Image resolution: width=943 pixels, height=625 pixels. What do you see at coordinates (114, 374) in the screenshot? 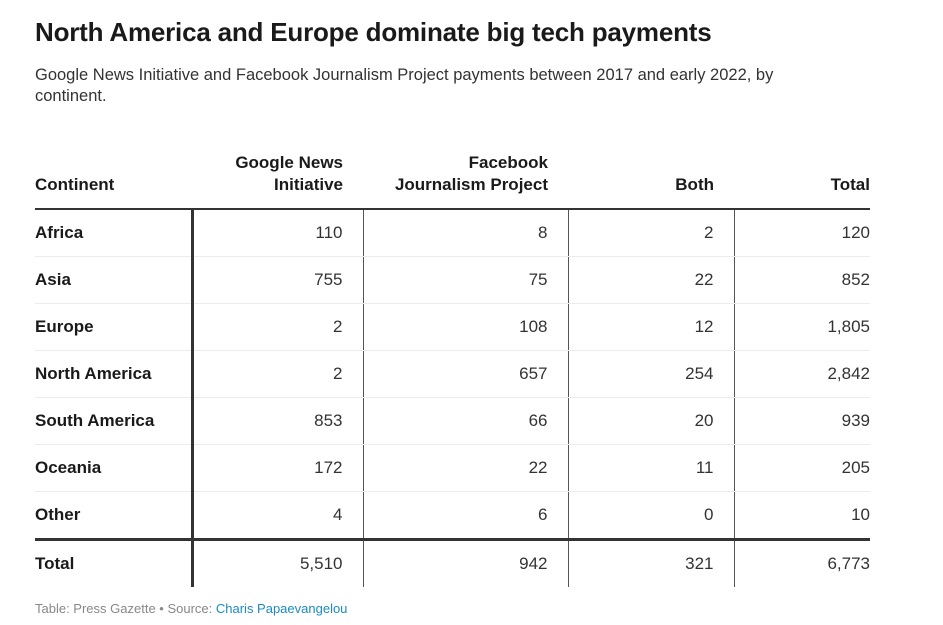
I see `continent-cell: North America` at bounding box center [114, 374].